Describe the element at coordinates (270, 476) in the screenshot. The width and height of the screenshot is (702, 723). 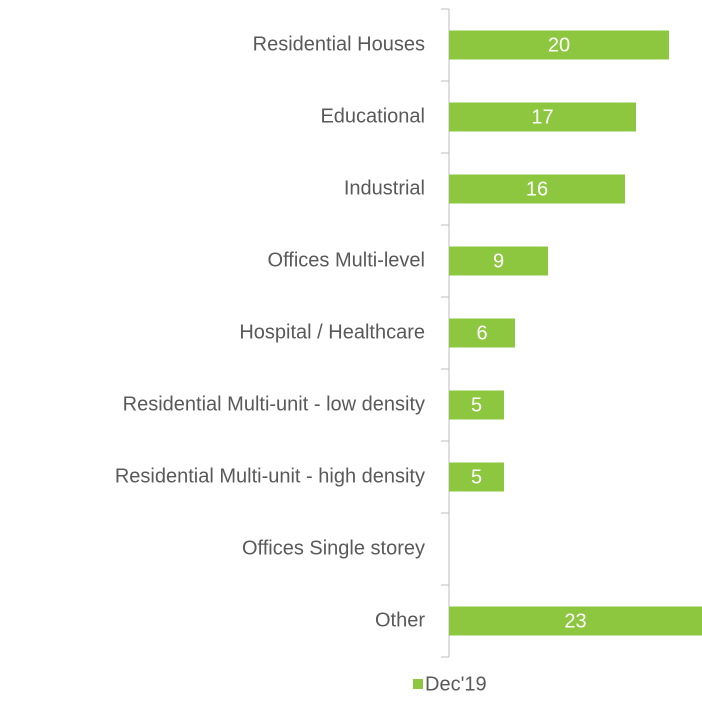
I see `category-label: Residential Multi-unit - high density` at that location.